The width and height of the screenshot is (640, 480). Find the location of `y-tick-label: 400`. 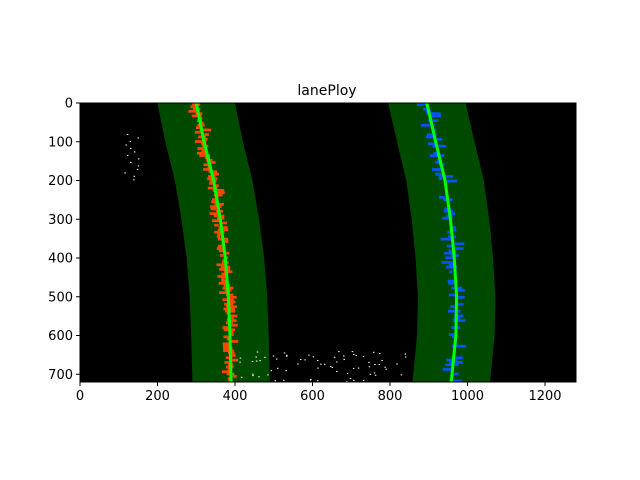

y-tick-label: 400 is located at coordinates (60, 259).